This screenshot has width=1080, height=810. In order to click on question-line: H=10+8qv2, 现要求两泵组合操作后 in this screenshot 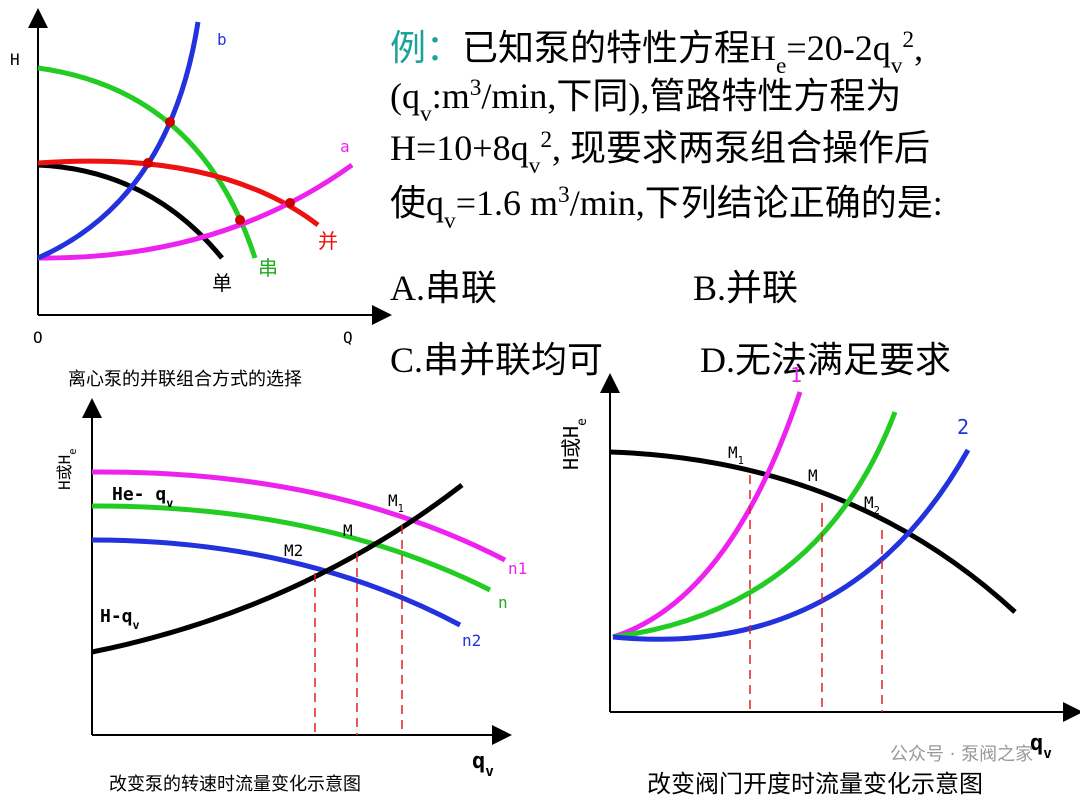, I will do `click(660, 153)`.